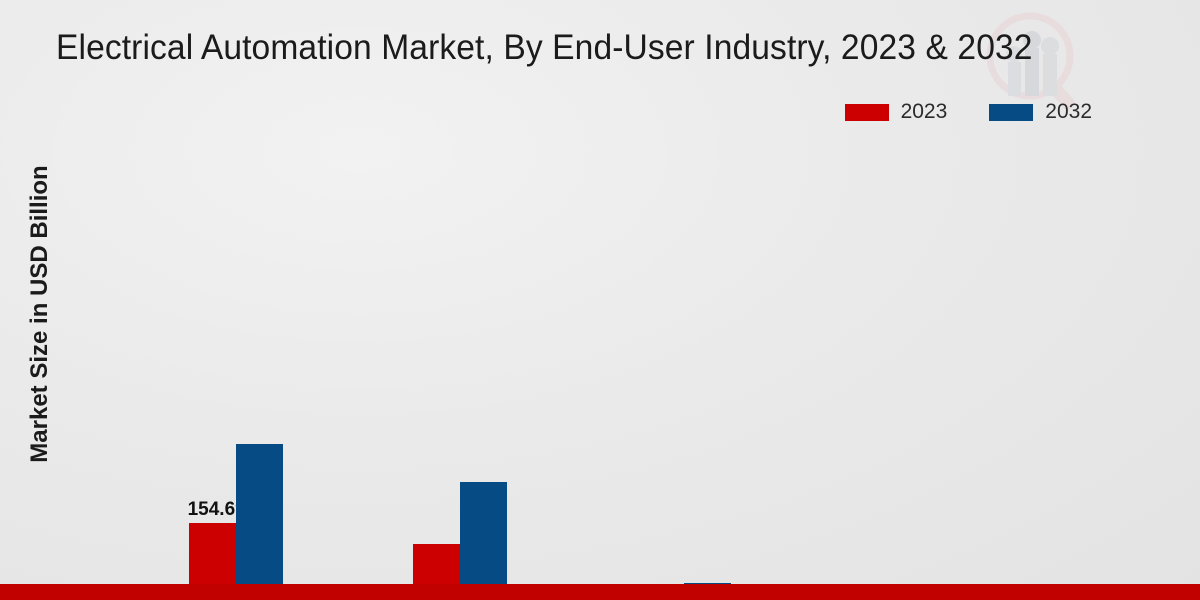 The image size is (1200, 600). I want to click on legend-label-2023: 2023, so click(924, 111).